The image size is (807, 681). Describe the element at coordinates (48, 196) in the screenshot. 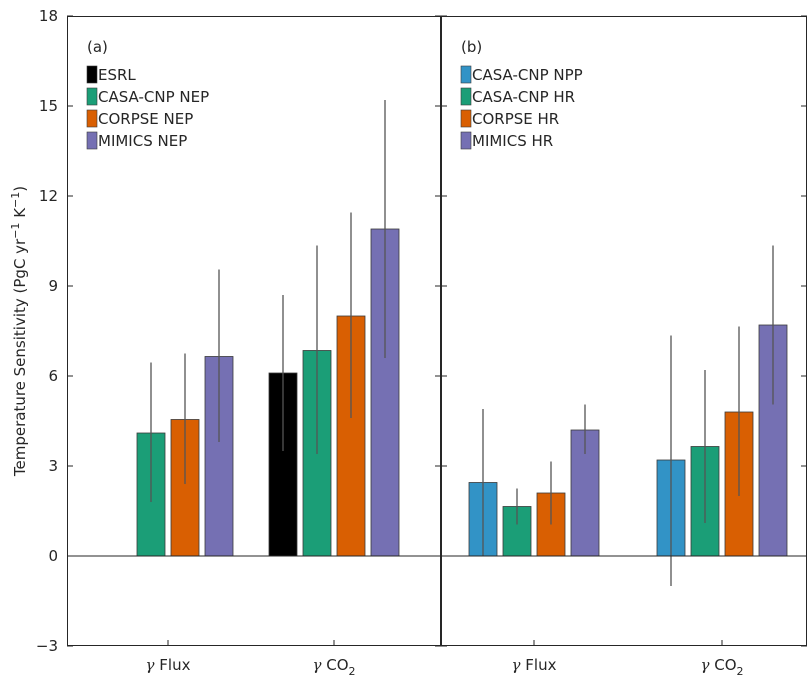

I see `y-tick-label: 12` at that location.